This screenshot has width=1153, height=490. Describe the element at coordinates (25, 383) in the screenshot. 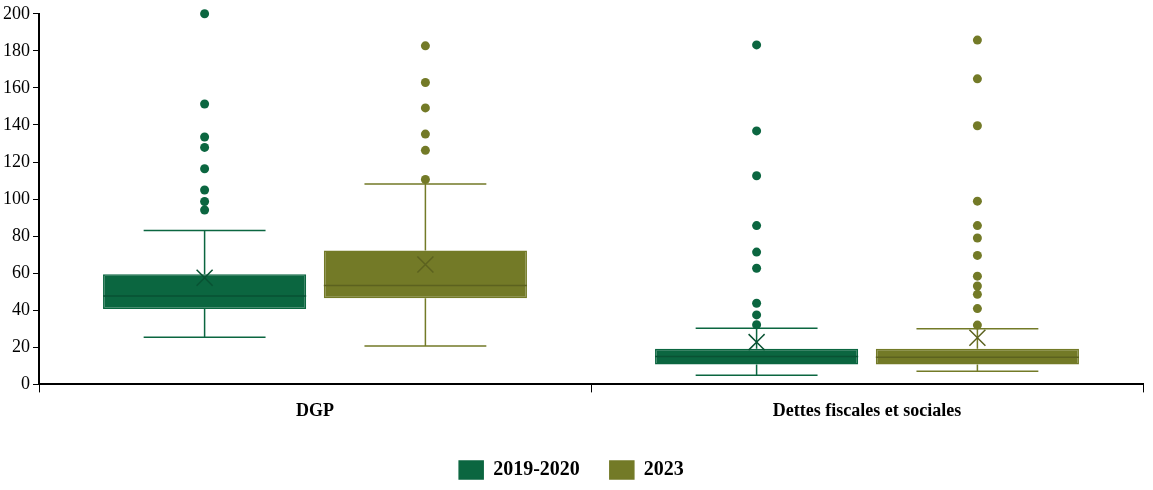

I see `y-tick-label: 0` at that location.